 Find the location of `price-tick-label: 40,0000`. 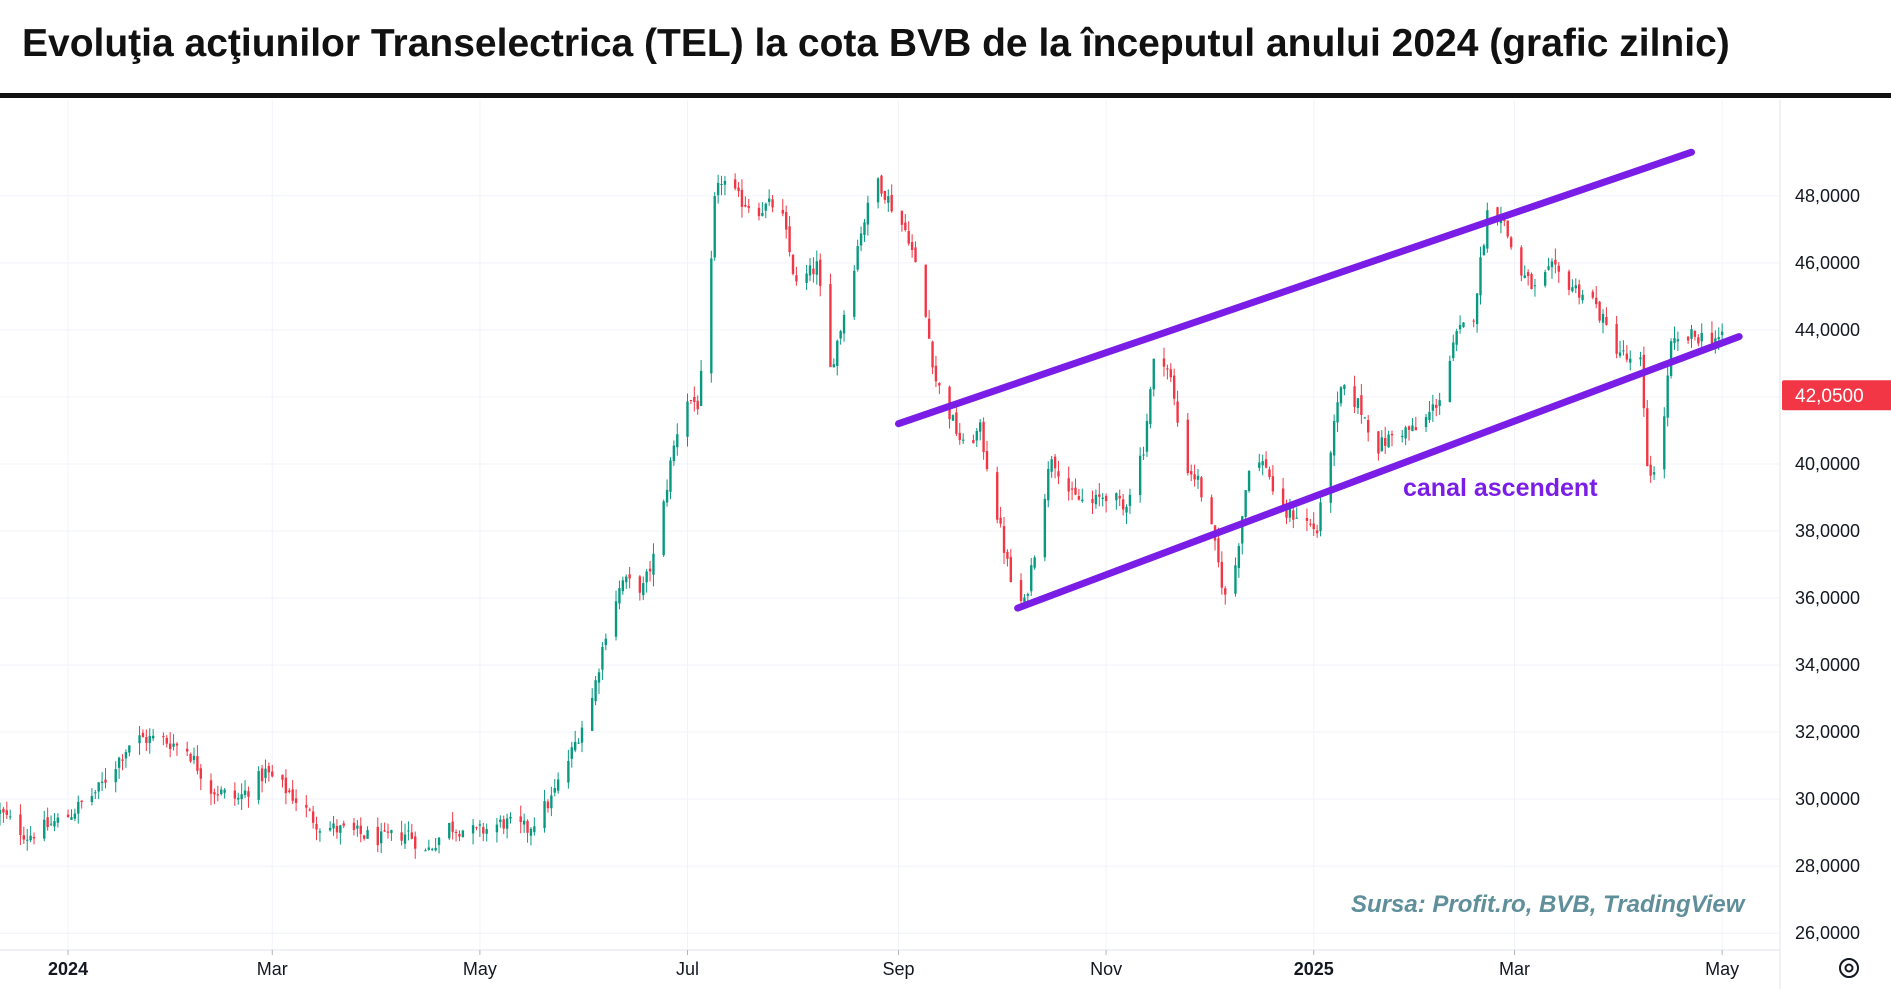

price-tick-label: 40,0000 is located at coordinates (1827, 464).